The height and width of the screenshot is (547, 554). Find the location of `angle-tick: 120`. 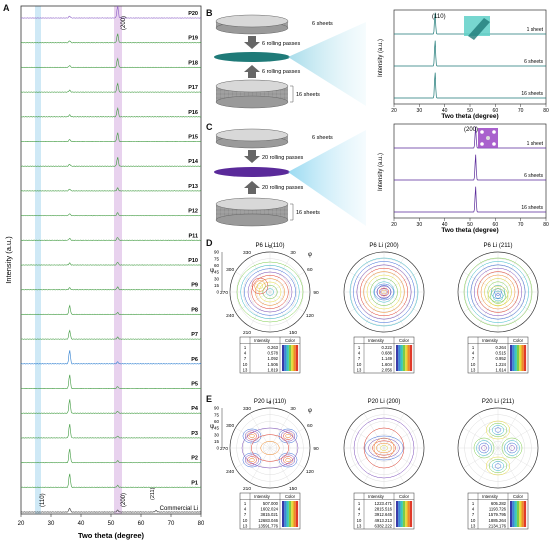

angle-tick: 120 is located at coordinates (310, 472).